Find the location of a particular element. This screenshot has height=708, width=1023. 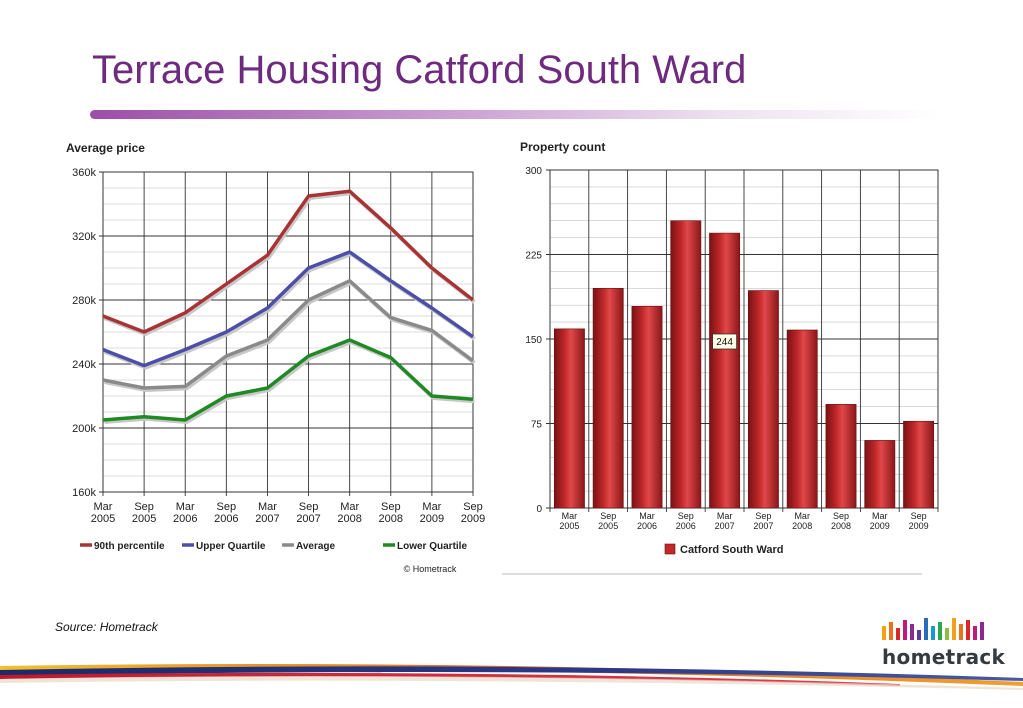

y-tick-label: 150 is located at coordinates (533, 340).